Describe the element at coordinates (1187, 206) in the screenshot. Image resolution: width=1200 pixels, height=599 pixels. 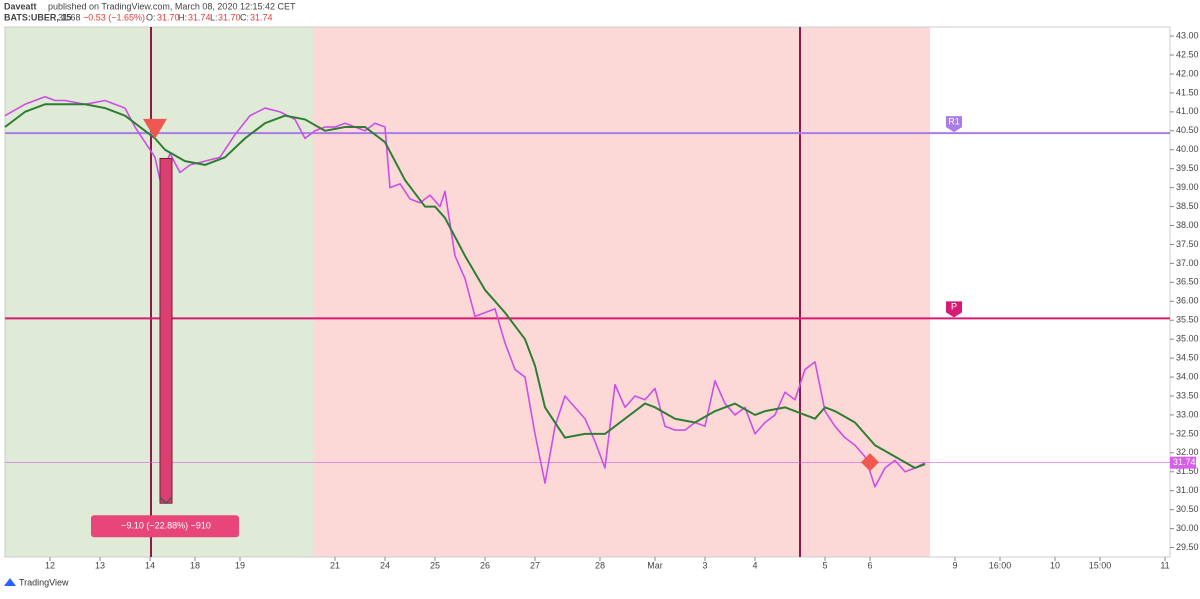
I see `y-tick-label: 38.50` at that location.